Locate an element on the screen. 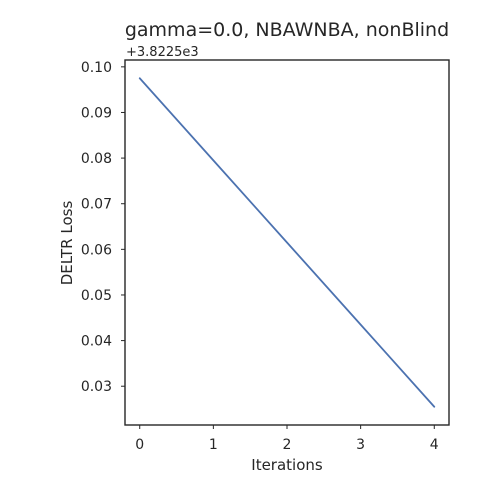 The width and height of the screenshot is (500, 500). x-tick-label: 4 is located at coordinates (434, 445).